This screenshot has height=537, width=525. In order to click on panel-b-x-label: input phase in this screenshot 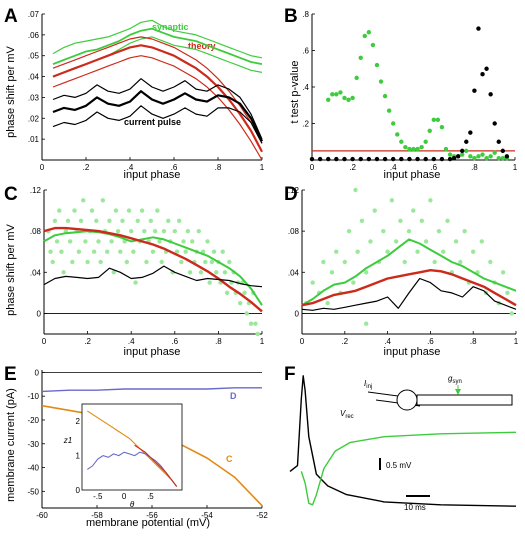, I will do `click(412, 175)`.